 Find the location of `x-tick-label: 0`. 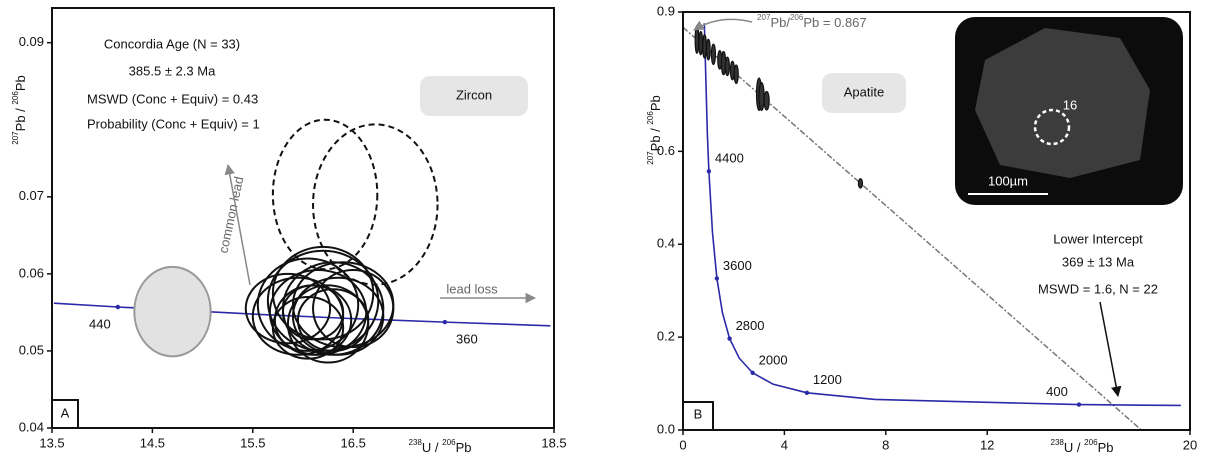

x-tick-label: 0 is located at coordinates (682, 444).